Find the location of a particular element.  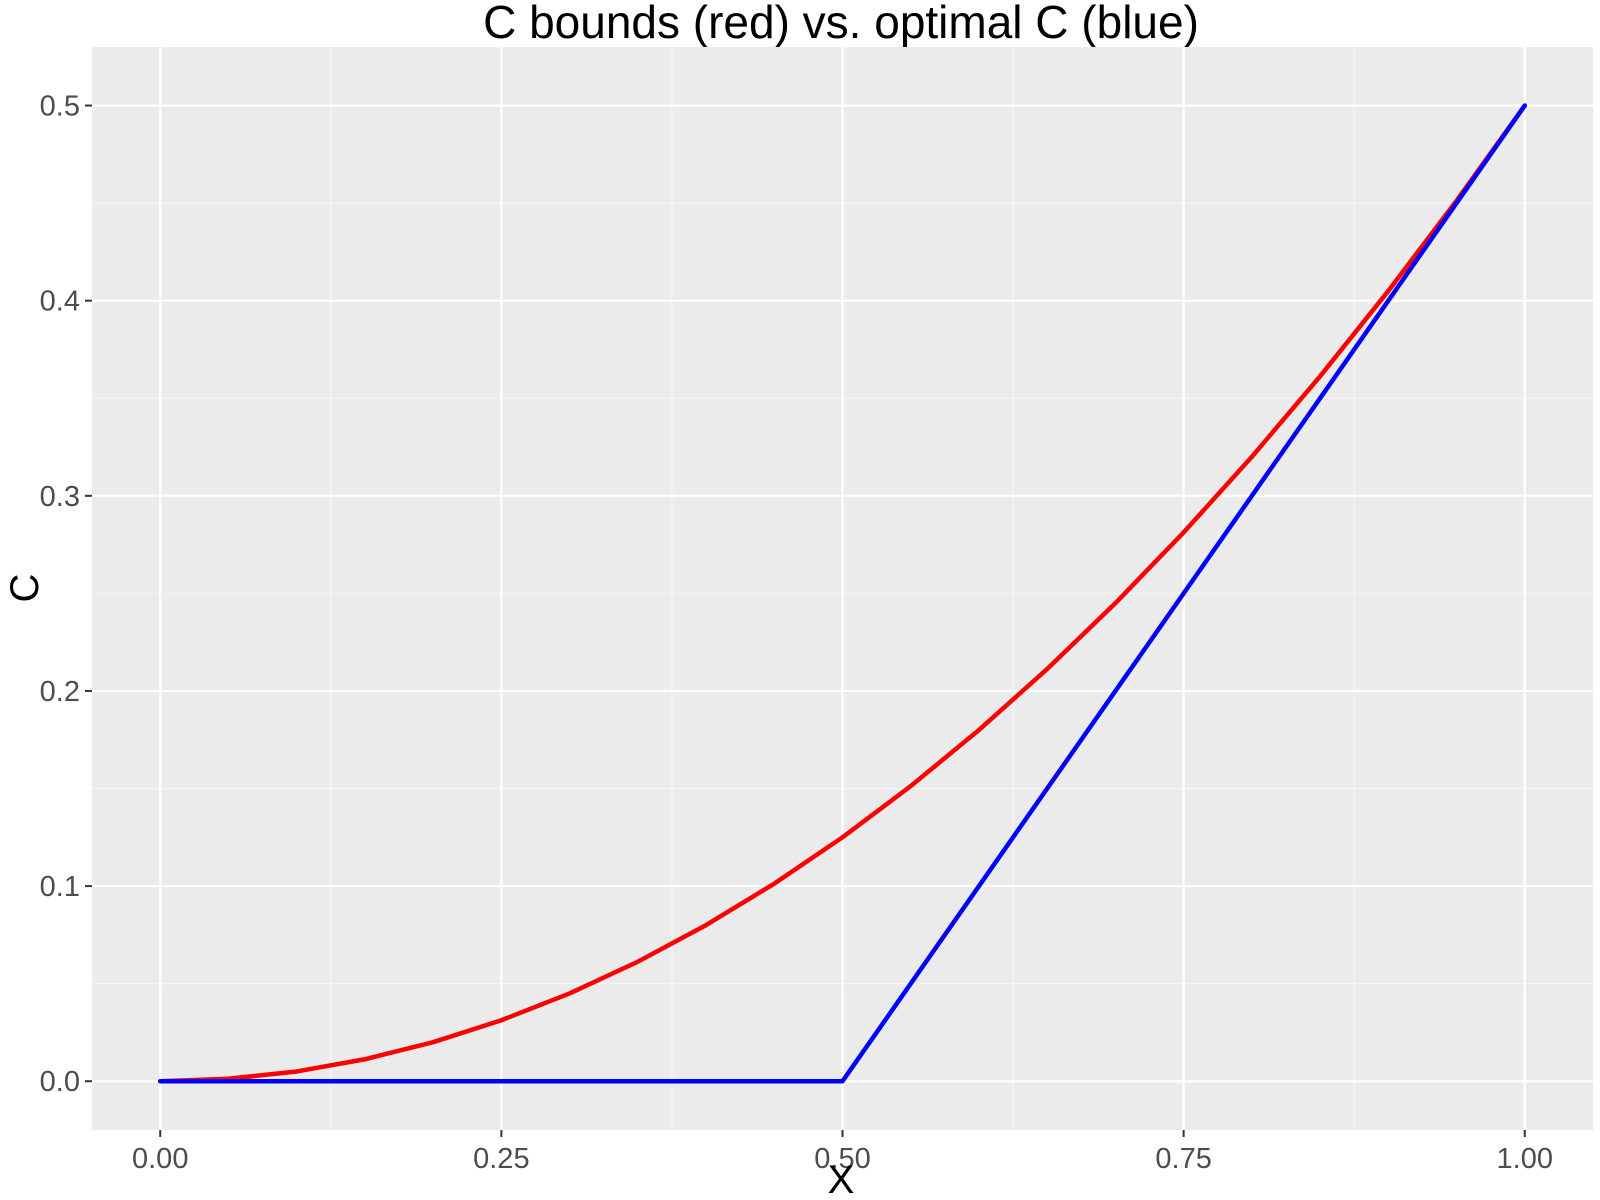

y-tick-label: 0.0 is located at coordinates (60, 1082).